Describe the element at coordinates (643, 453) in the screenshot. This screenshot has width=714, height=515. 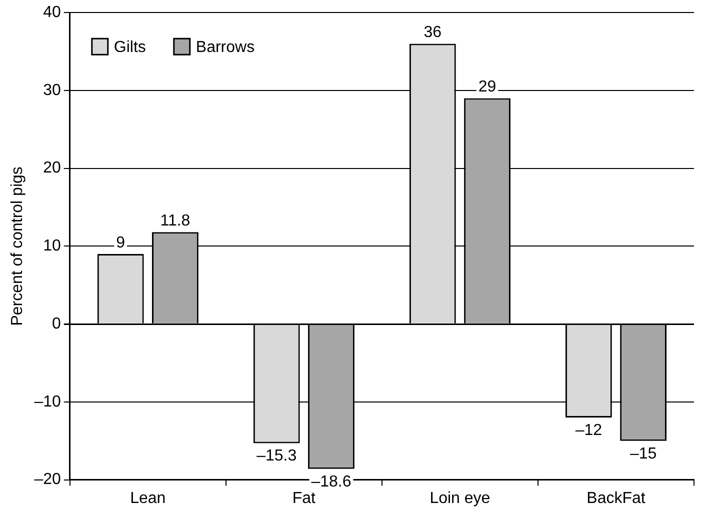
I see `data-label: –15` at that location.